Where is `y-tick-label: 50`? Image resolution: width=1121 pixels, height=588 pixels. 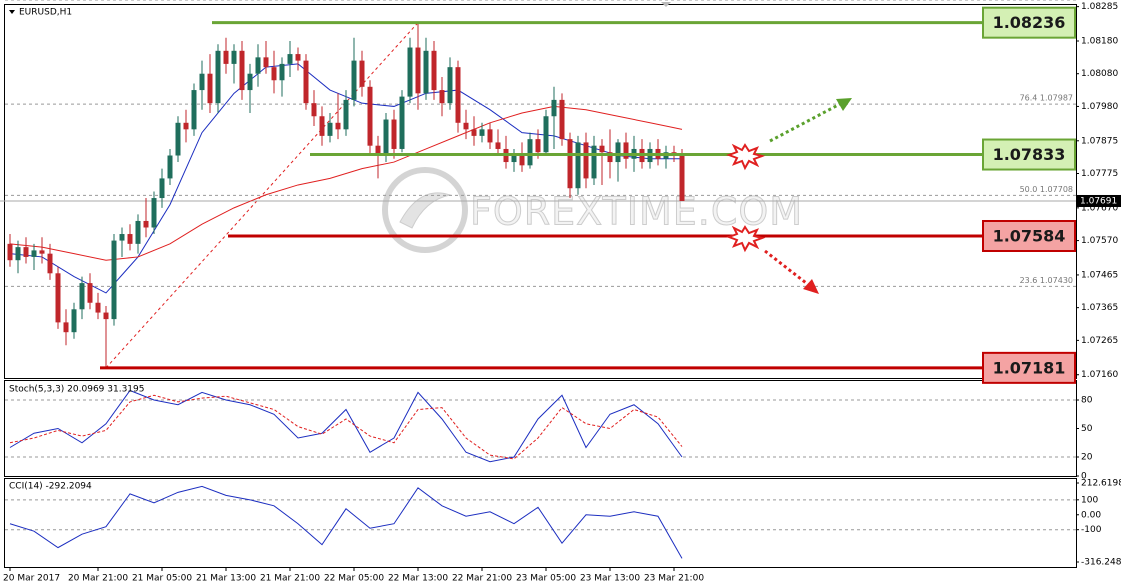 y-tick-label: 50 is located at coordinates (1087, 429).